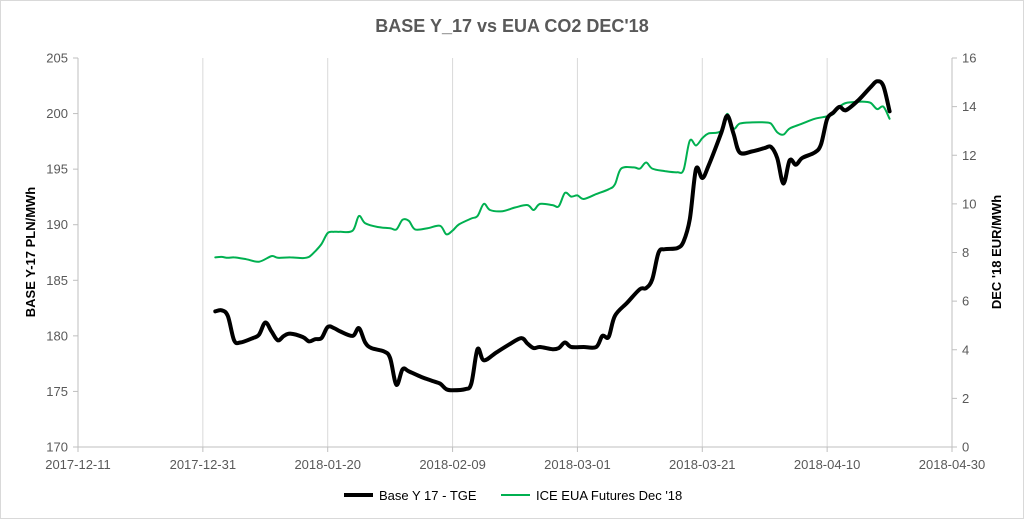 The width and height of the screenshot is (1024, 519). Describe the element at coordinates (327, 464) in the screenshot. I see `x-tick-label: 2018-01-20` at that location.